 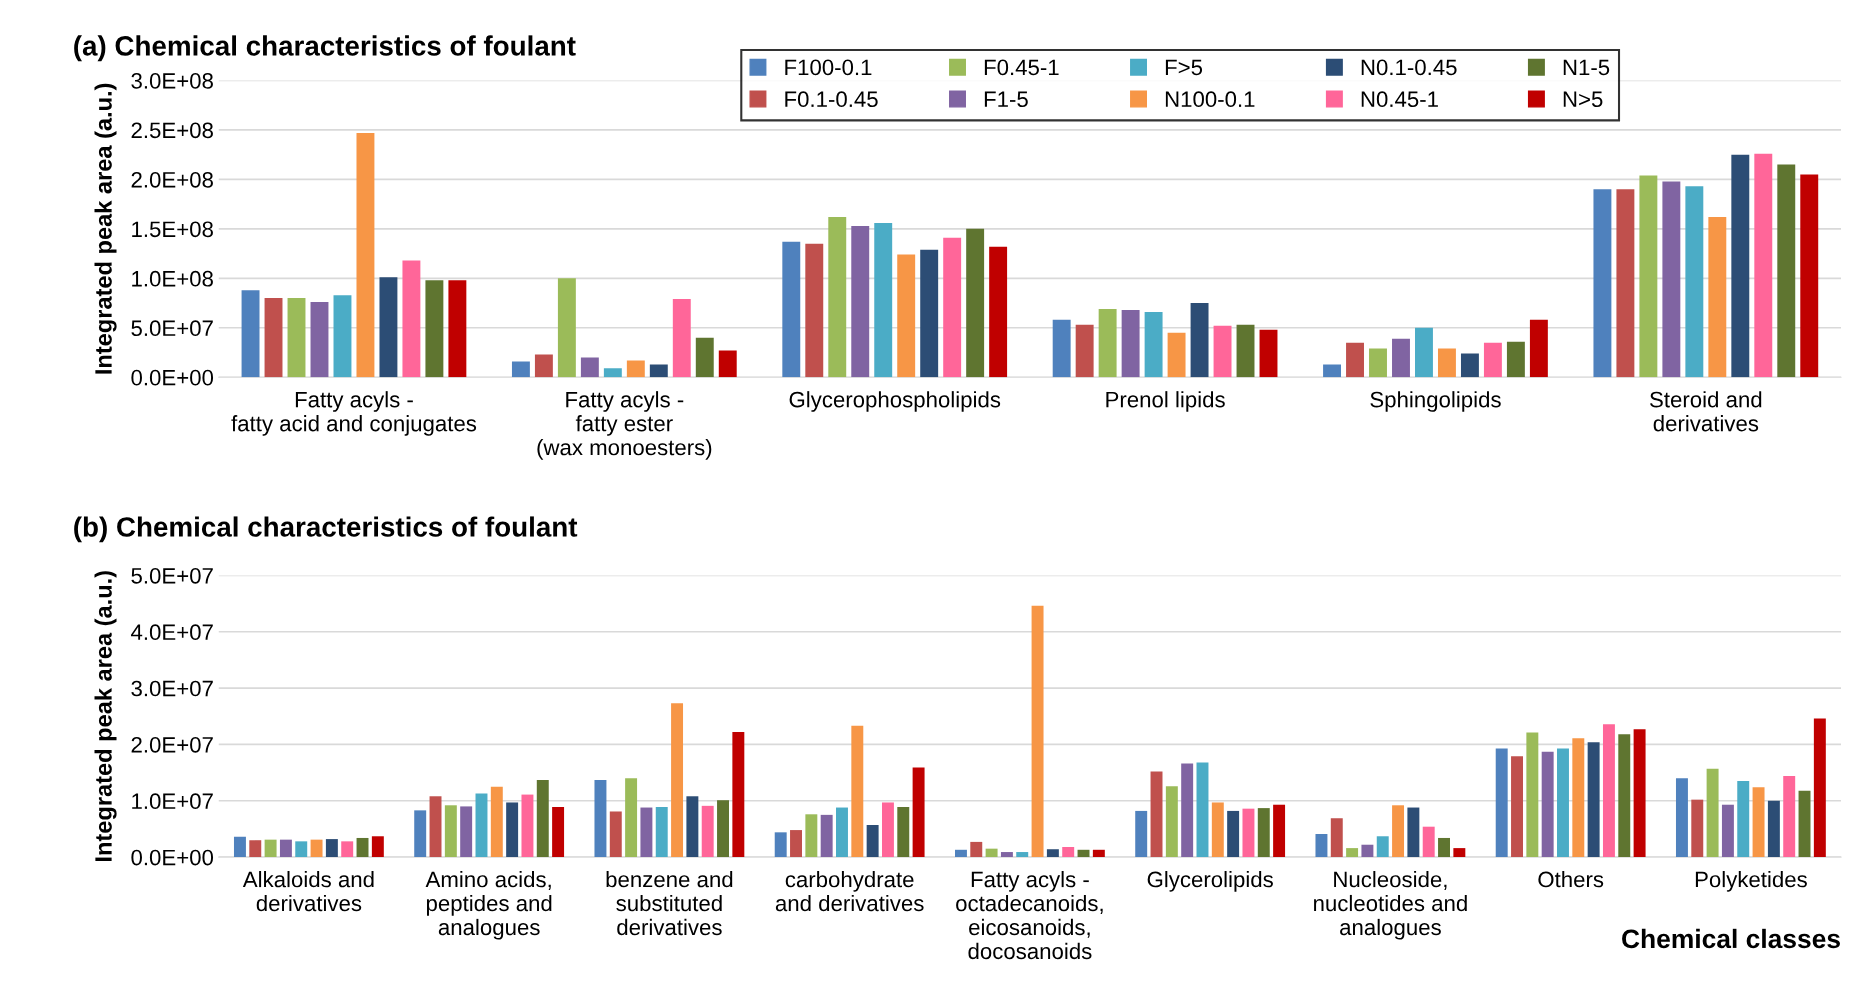 I want to click on x-tick-label: carbohydrate and derivatives, so click(x=849, y=891).